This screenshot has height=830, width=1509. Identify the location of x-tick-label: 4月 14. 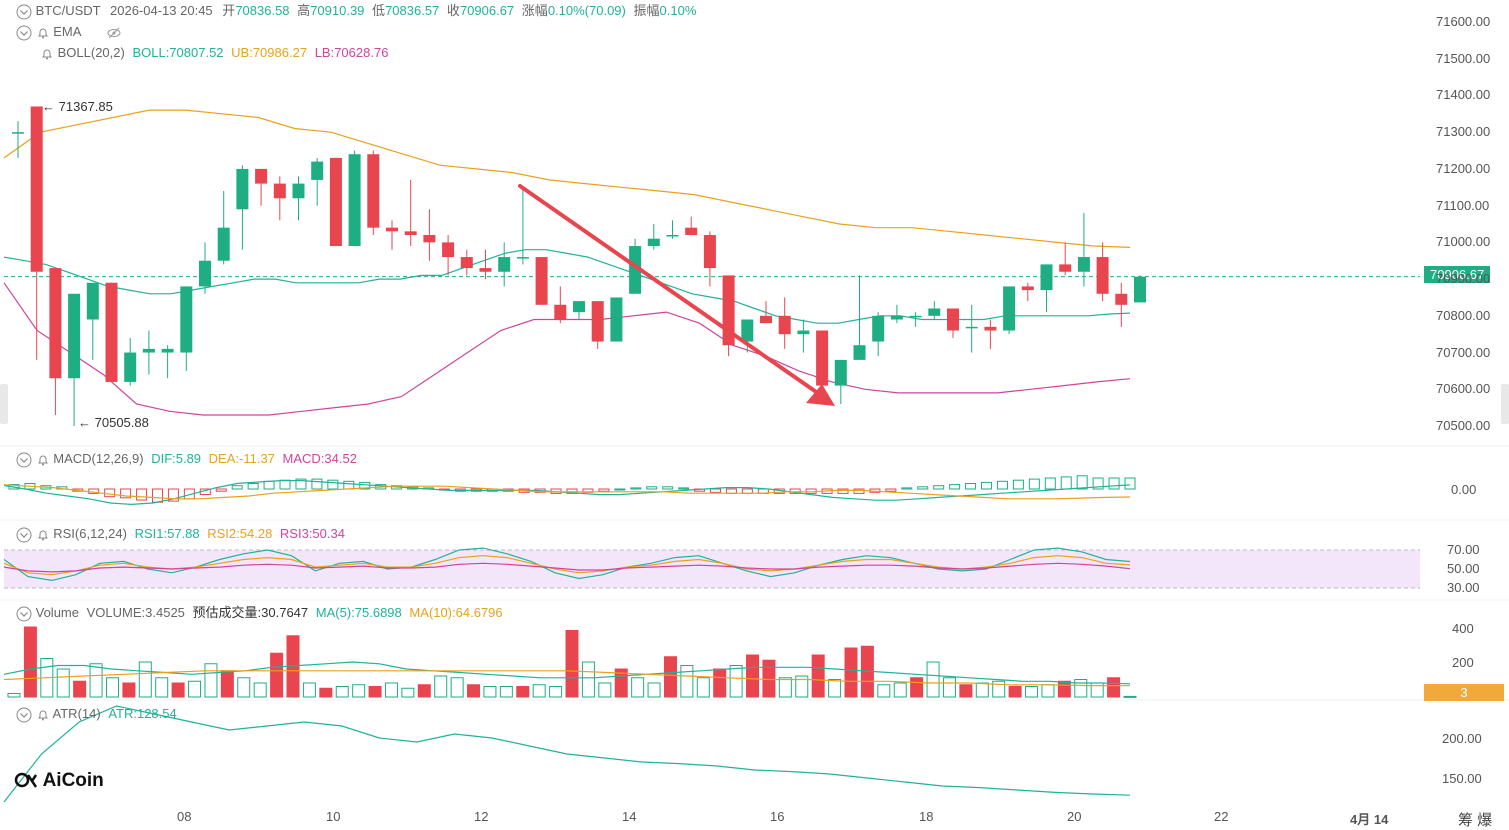
(1369, 819).